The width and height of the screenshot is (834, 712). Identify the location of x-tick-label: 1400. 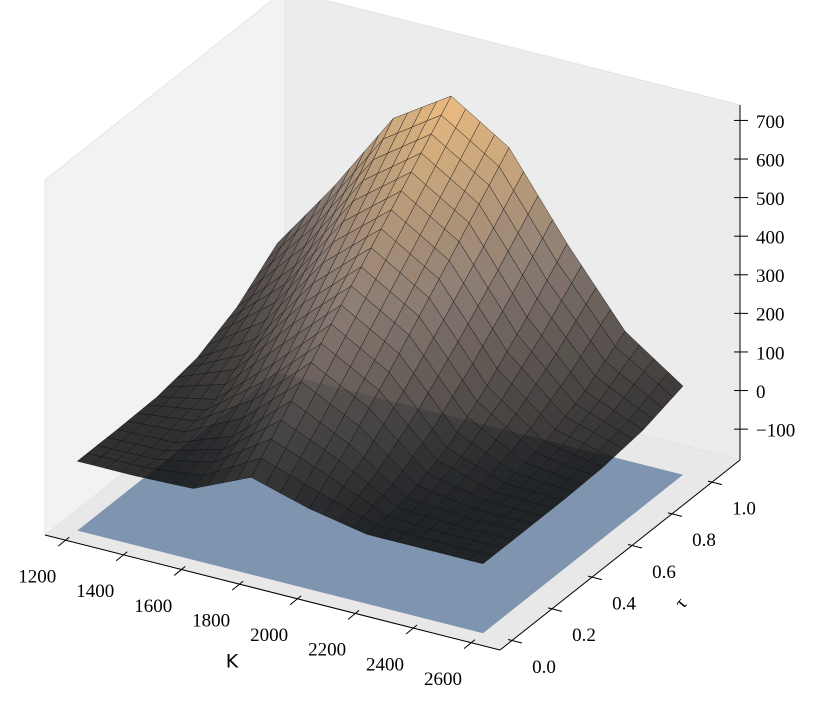
(95, 591).